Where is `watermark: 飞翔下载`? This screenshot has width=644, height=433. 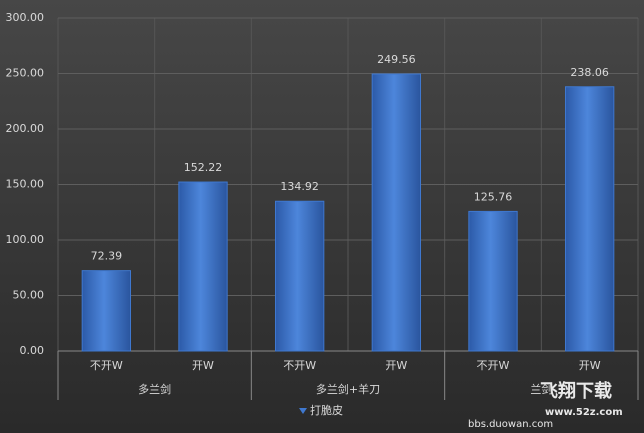
watermark: 飞翔下载 is located at coordinates (576, 391).